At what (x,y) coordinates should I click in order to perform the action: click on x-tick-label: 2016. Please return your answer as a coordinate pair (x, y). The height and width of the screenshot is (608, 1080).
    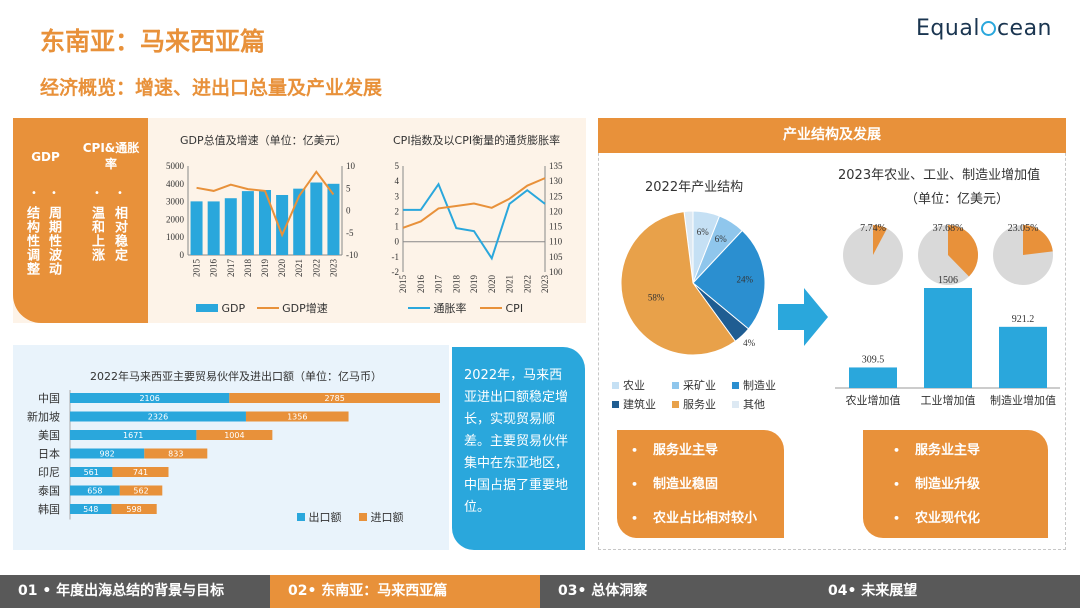
    Looking at the image, I should click on (421, 284).